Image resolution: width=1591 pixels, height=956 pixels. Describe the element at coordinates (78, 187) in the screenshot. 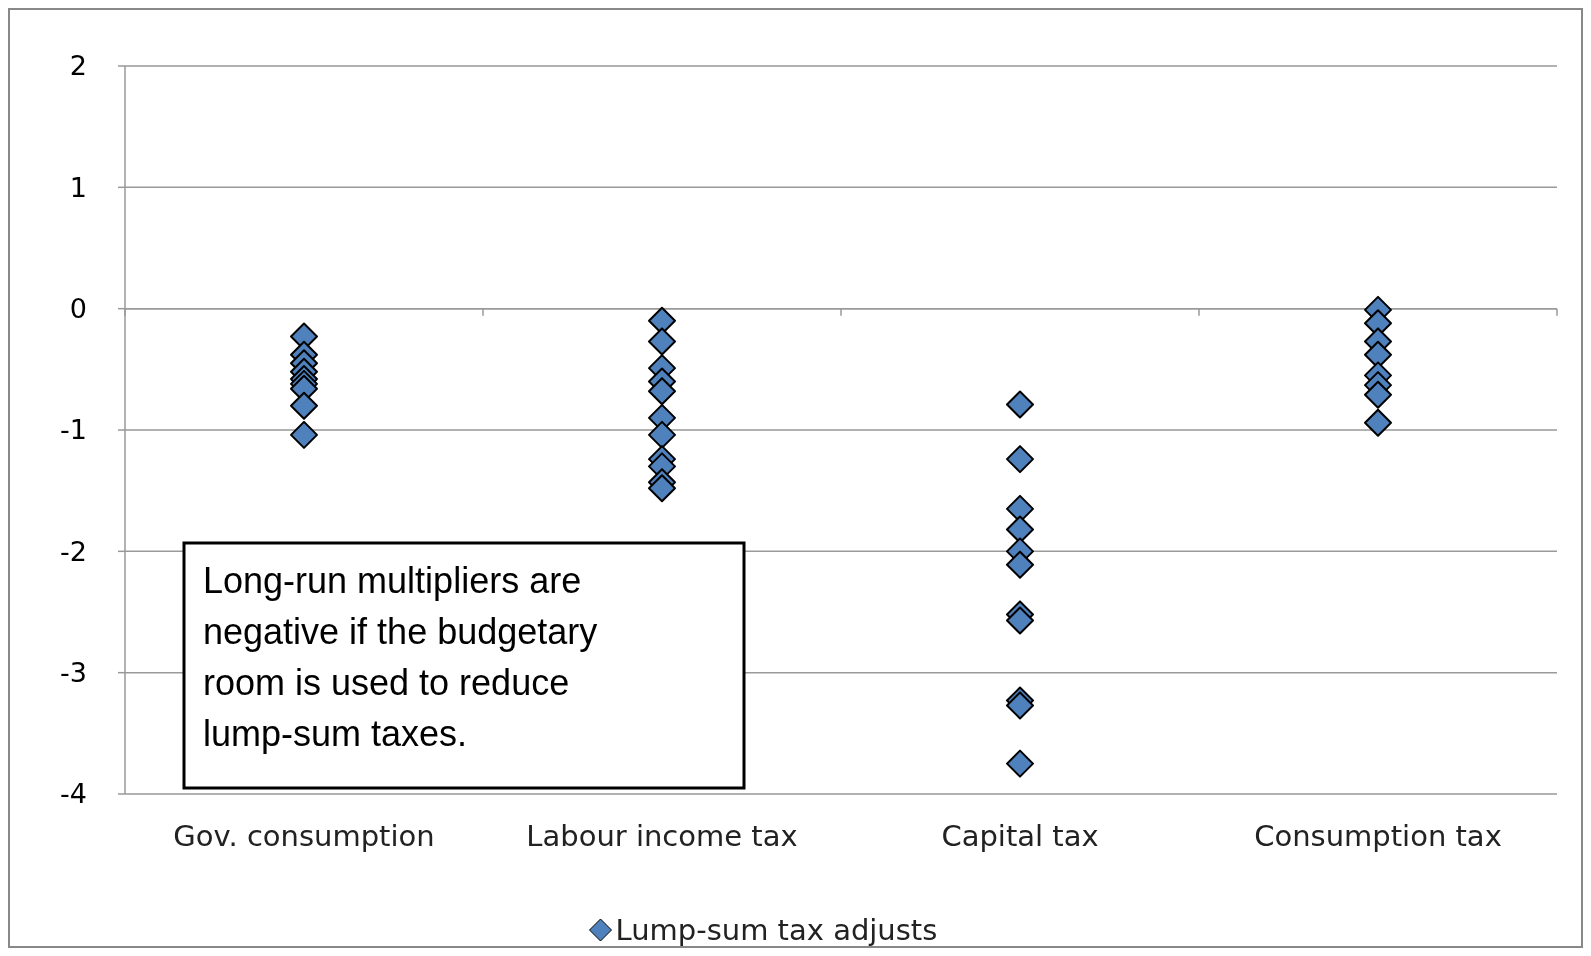

I see `y-tick-label: 1` at that location.